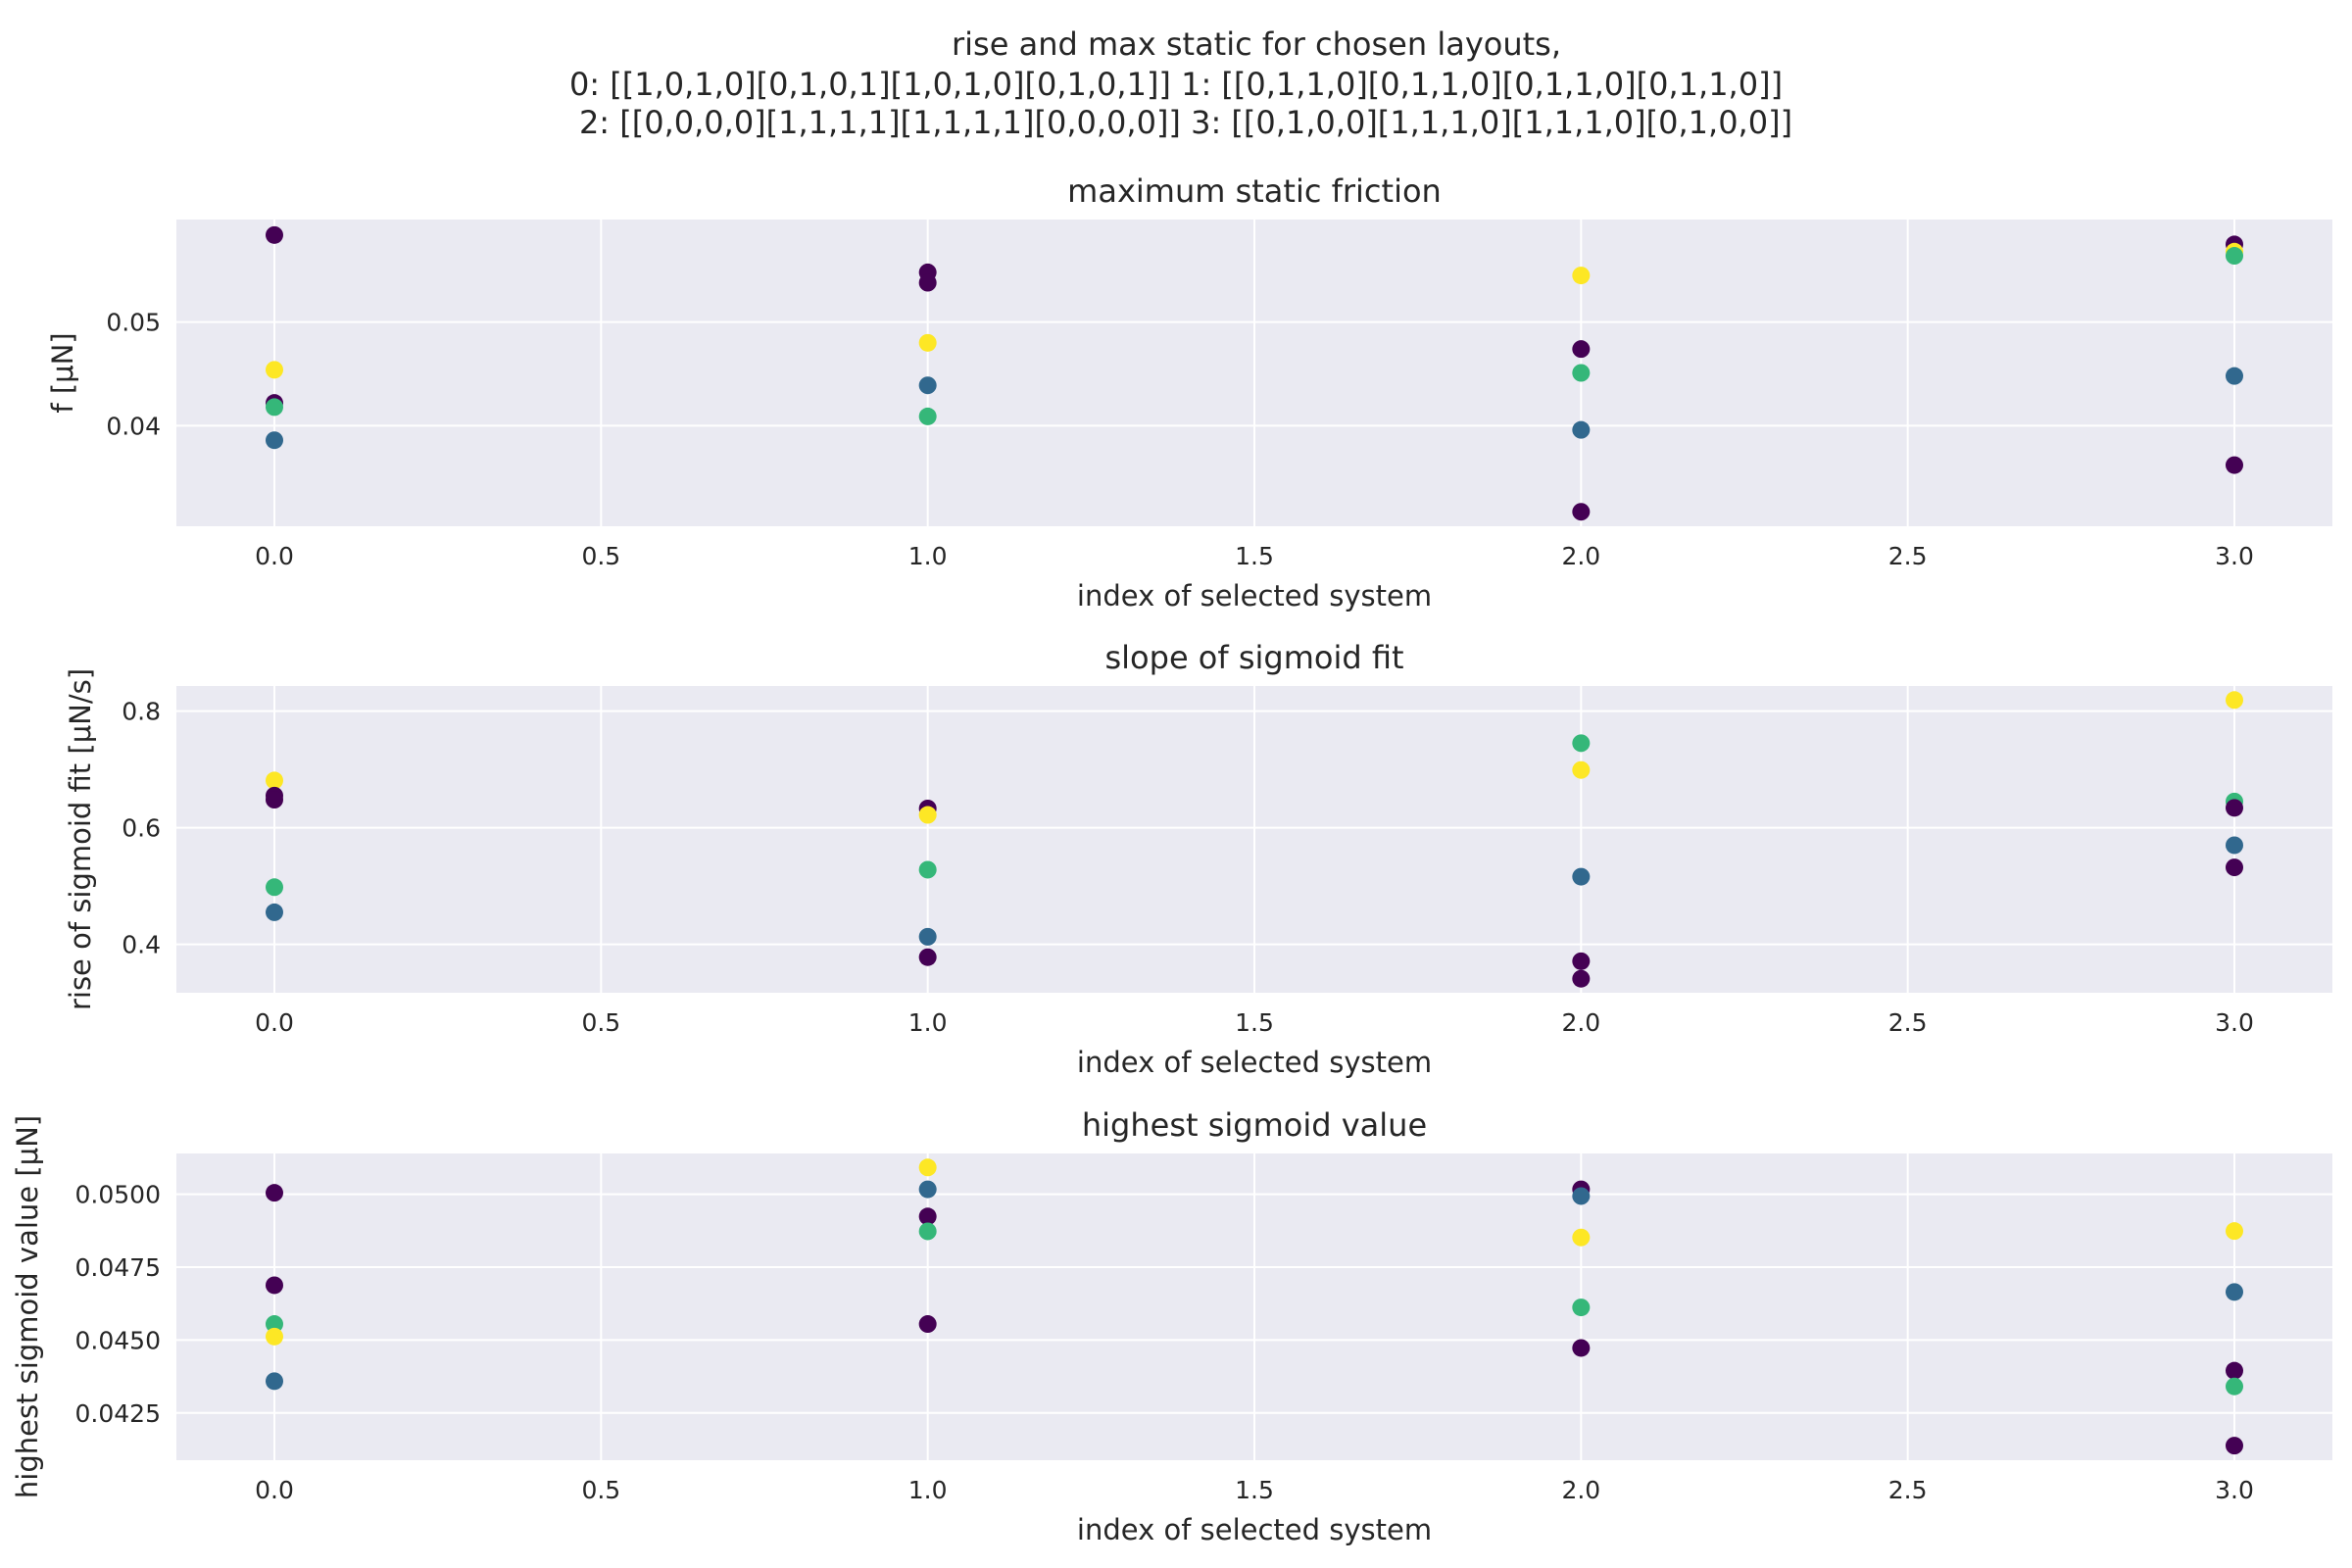 The height and width of the screenshot is (1568, 2352). Describe the element at coordinates (141, 712) in the screenshot. I see `y-tick-label: 0.8` at that location.